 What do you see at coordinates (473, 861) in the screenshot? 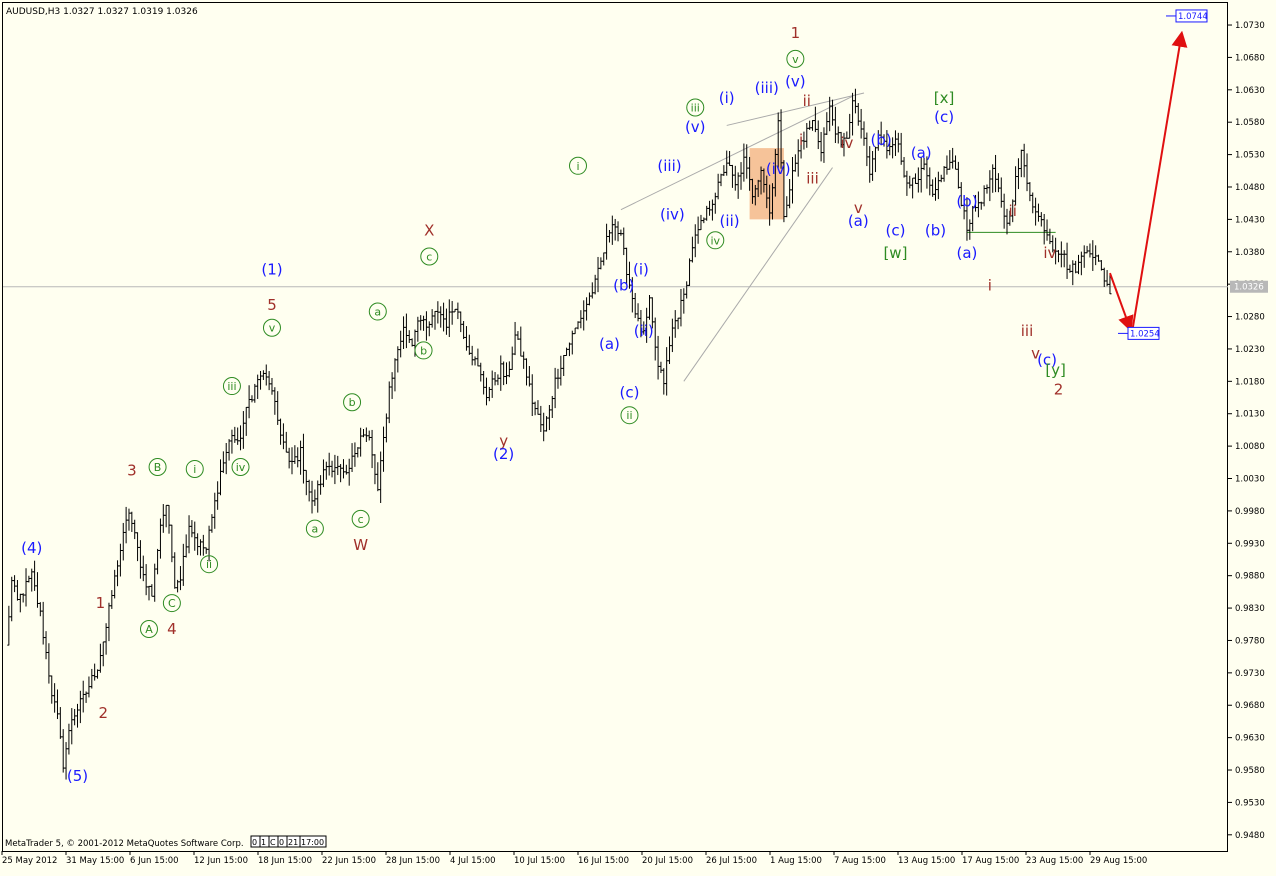
I see `x-tick-label: 4 Jul 15:00` at bounding box center [473, 861].